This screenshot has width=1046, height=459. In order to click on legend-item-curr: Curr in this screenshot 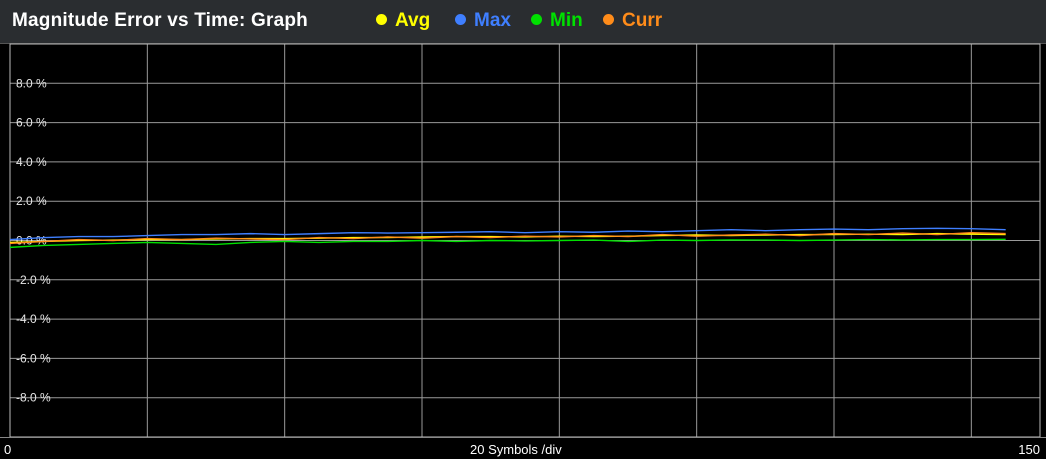, I will do `click(632, 21)`.